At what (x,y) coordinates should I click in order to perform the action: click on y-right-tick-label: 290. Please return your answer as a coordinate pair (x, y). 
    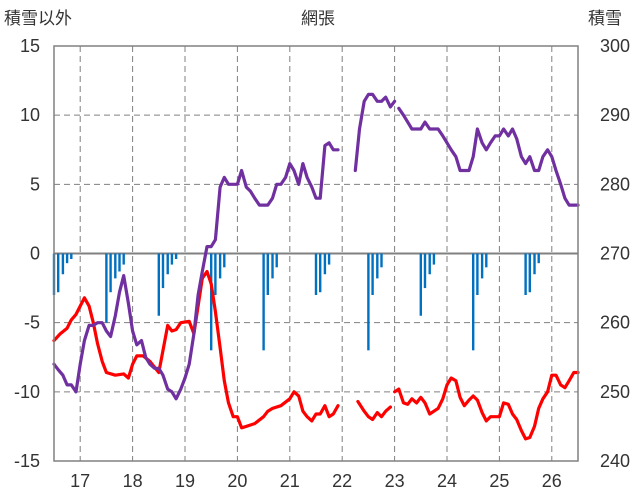
    Looking at the image, I should click on (615, 115).